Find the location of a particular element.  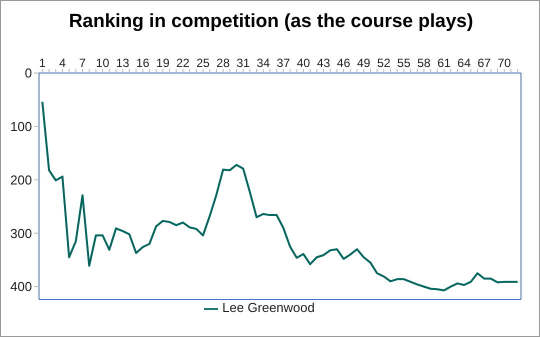

x-tick-label: 46 is located at coordinates (343, 63).